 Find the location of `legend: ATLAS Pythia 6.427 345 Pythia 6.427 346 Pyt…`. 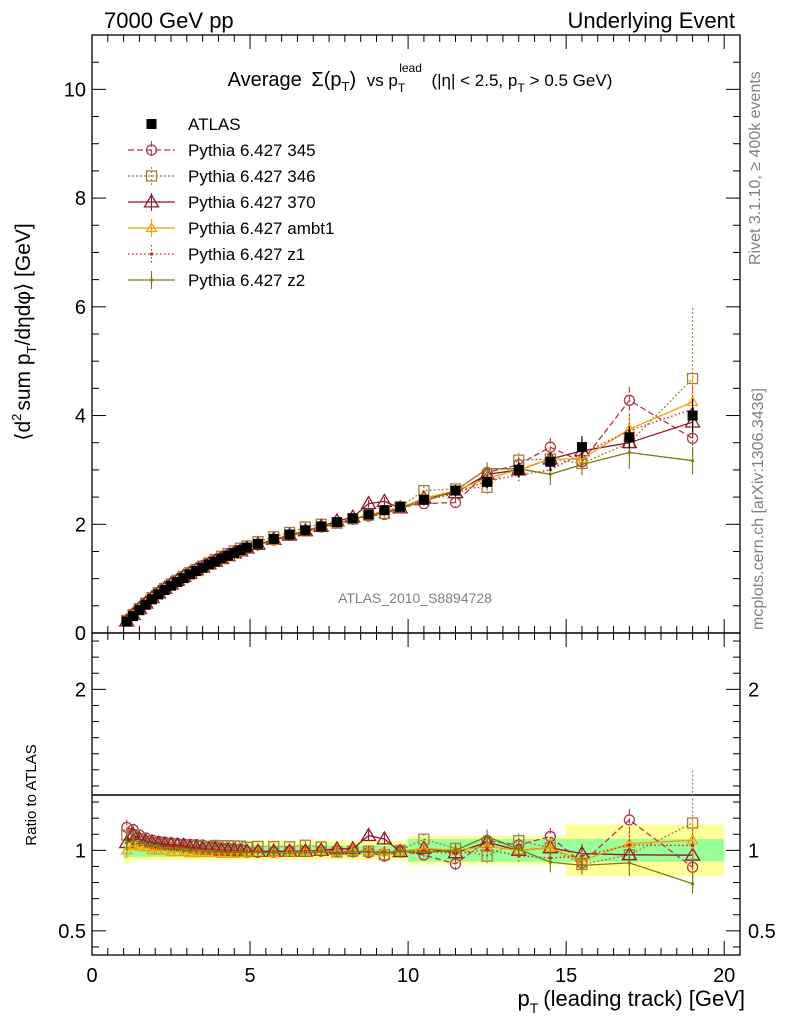

legend: ATLAS Pythia 6.427 345 Pythia 6.427 346 Pyt… is located at coordinates (231, 202).